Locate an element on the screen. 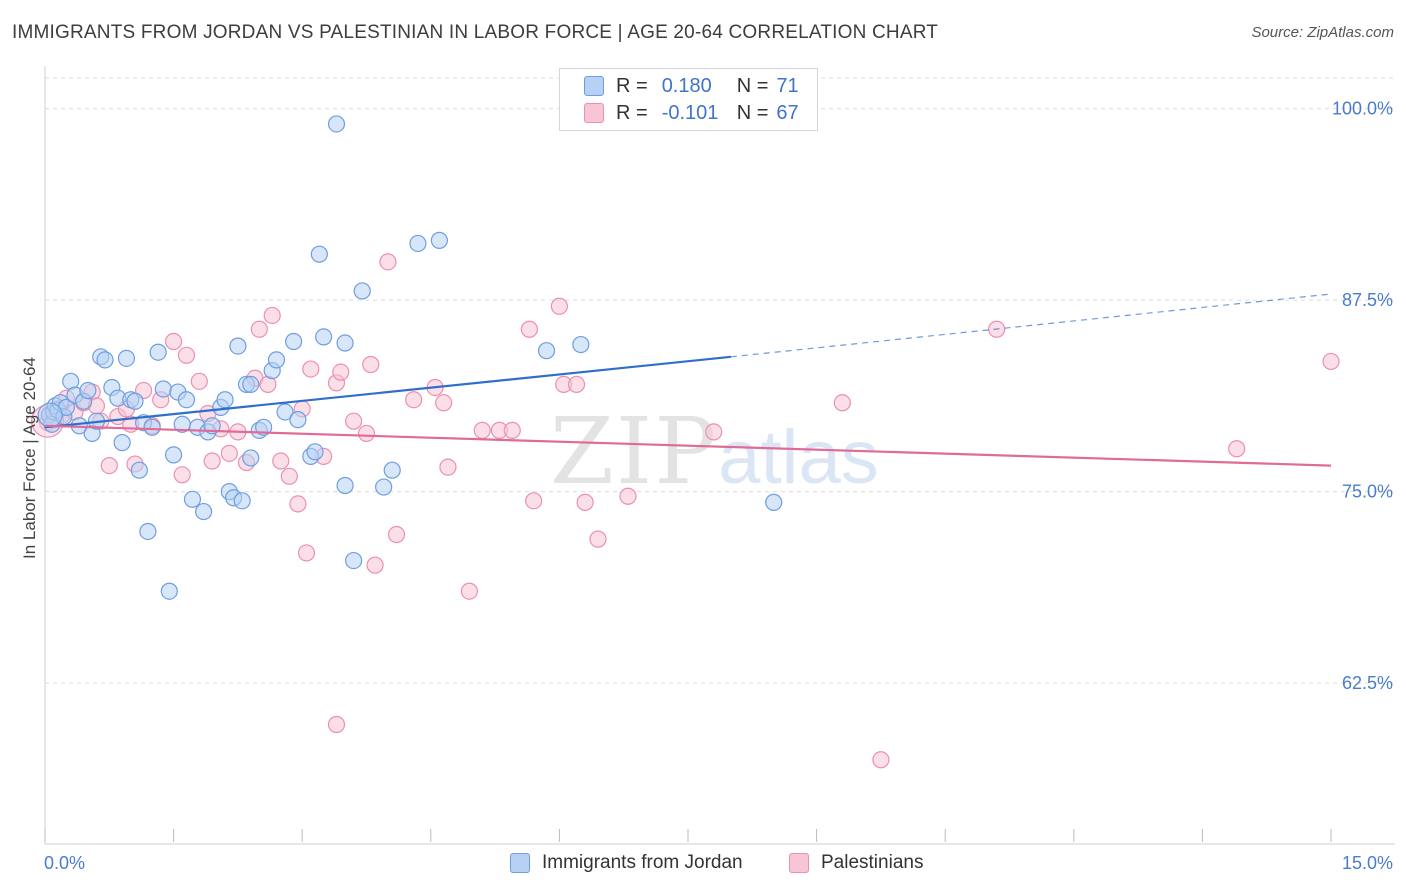 This screenshot has width=1406, height=892. jordan-swatch is located at coordinates (594, 86).